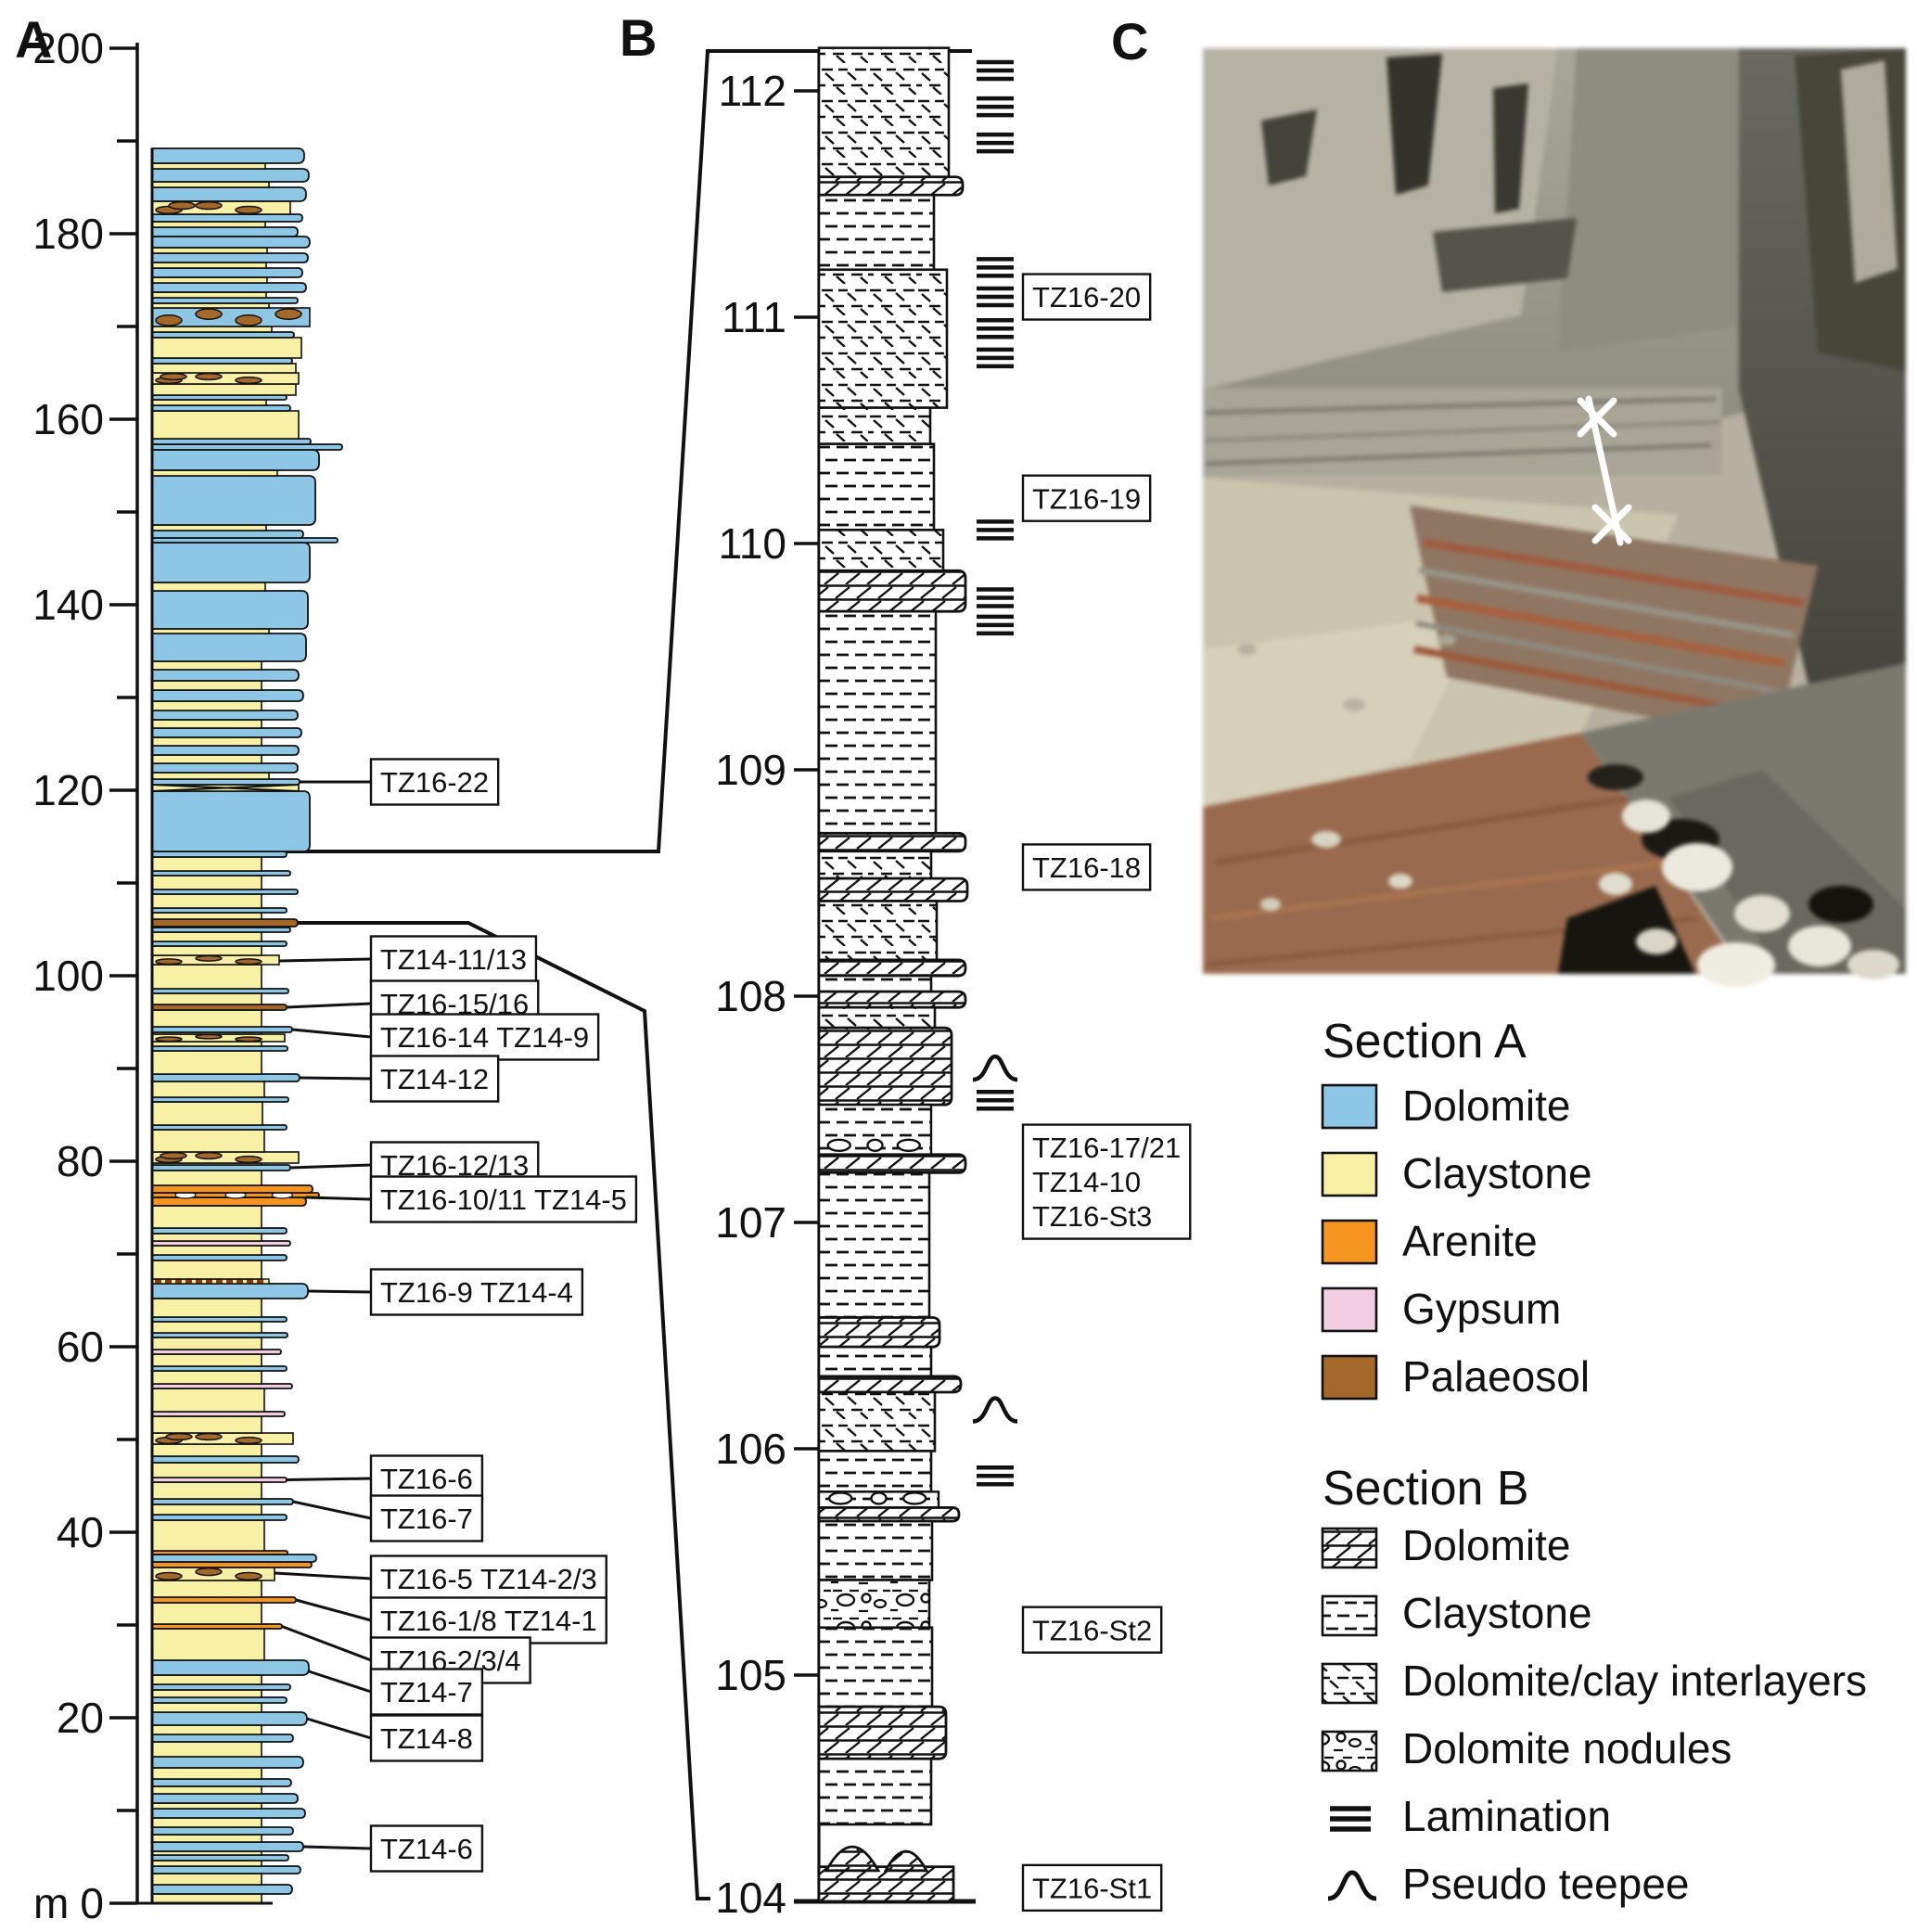  Describe the element at coordinates (488, 1579) in the screenshot. I see `sample-label-text: TZ16-5 TZ14-2/3` at that location.